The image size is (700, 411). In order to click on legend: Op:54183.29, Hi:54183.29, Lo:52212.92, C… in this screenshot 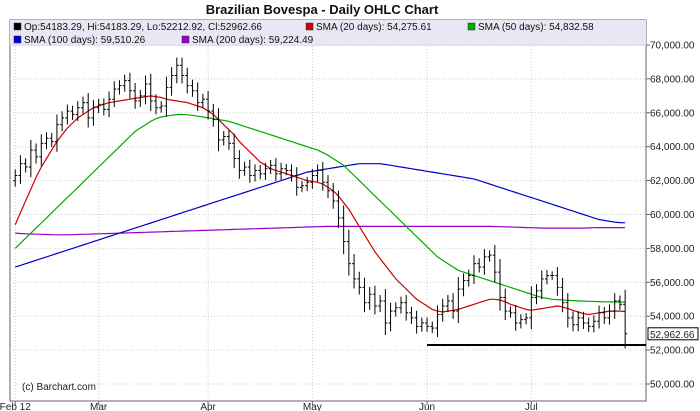, I will do `click(303, 34)`.